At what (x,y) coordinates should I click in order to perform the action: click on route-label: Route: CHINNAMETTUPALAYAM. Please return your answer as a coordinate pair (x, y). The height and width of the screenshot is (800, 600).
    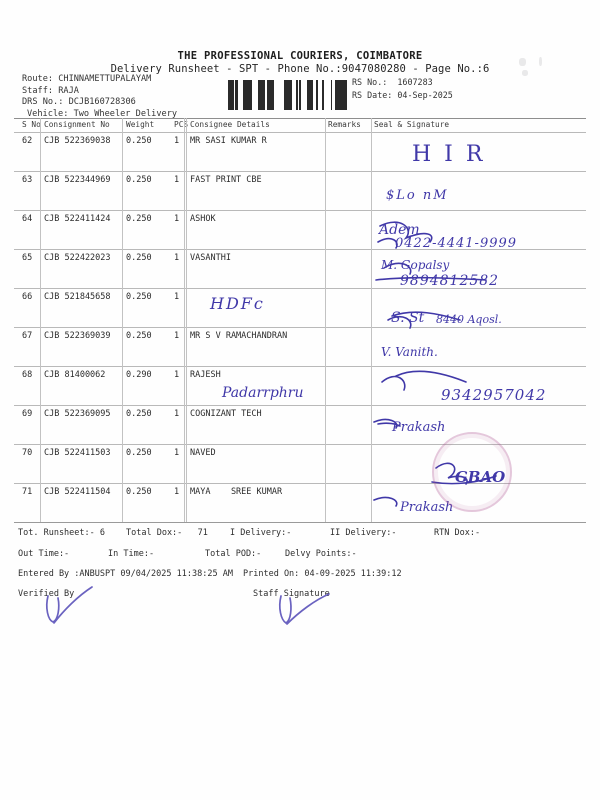
    Looking at the image, I should click on (87, 79).